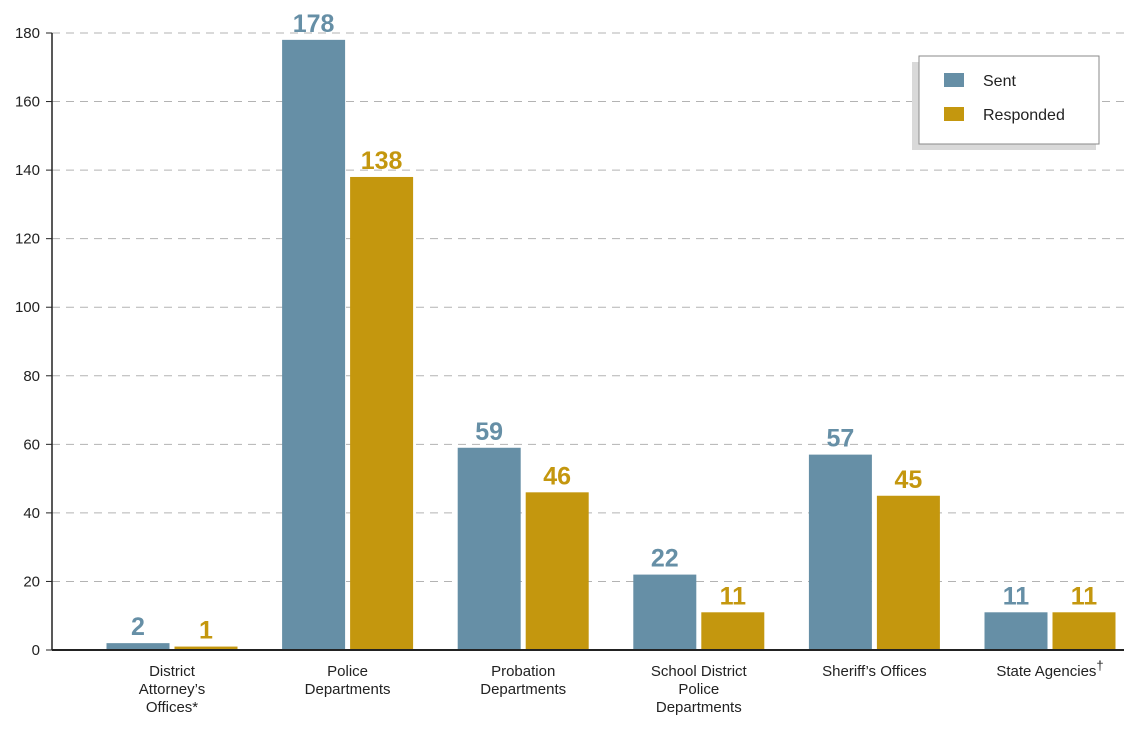 This screenshot has height=729, width=1128. I want to click on legend-box, so click(1009, 100).